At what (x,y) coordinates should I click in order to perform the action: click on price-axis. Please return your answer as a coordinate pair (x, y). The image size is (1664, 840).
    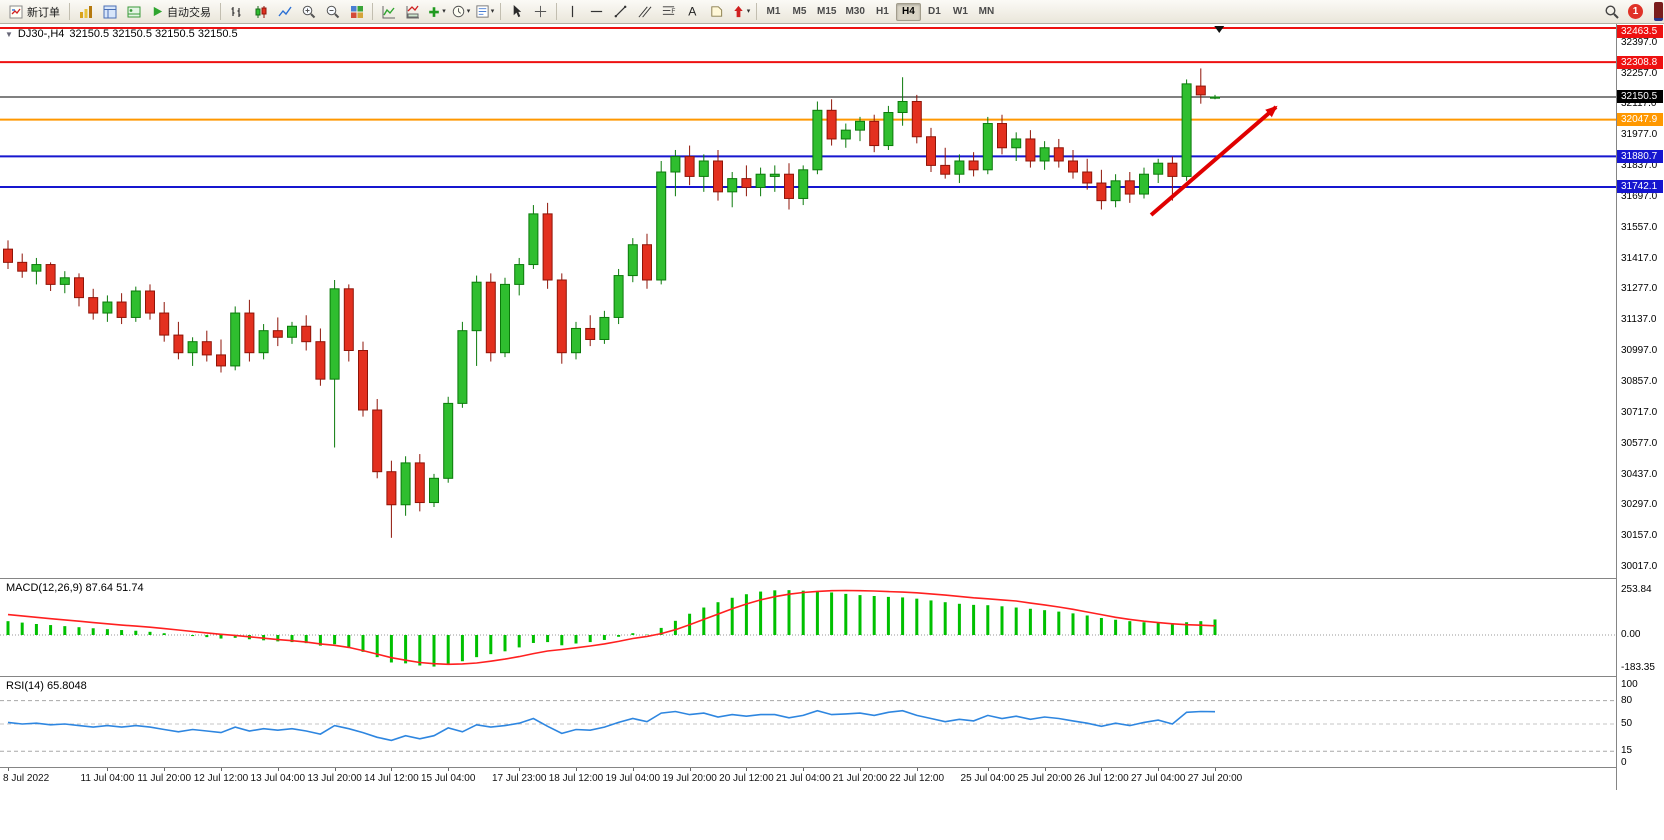
    Looking at the image, I should click on (1640, 407).